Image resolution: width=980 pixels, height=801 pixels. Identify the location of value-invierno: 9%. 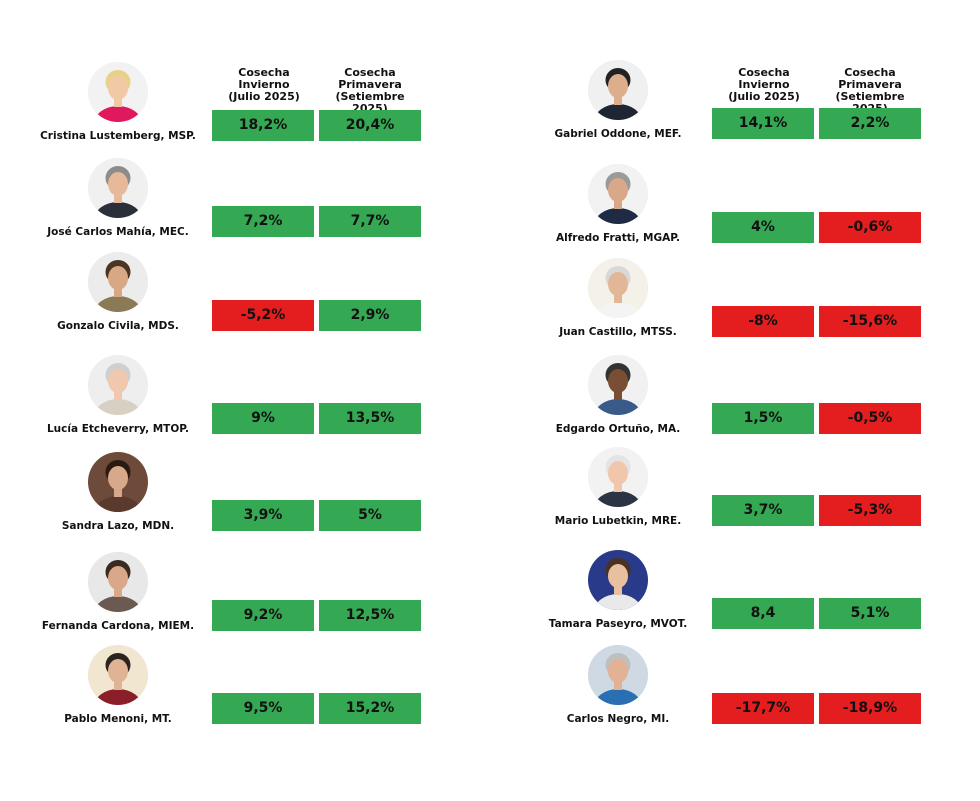
(263, 418).